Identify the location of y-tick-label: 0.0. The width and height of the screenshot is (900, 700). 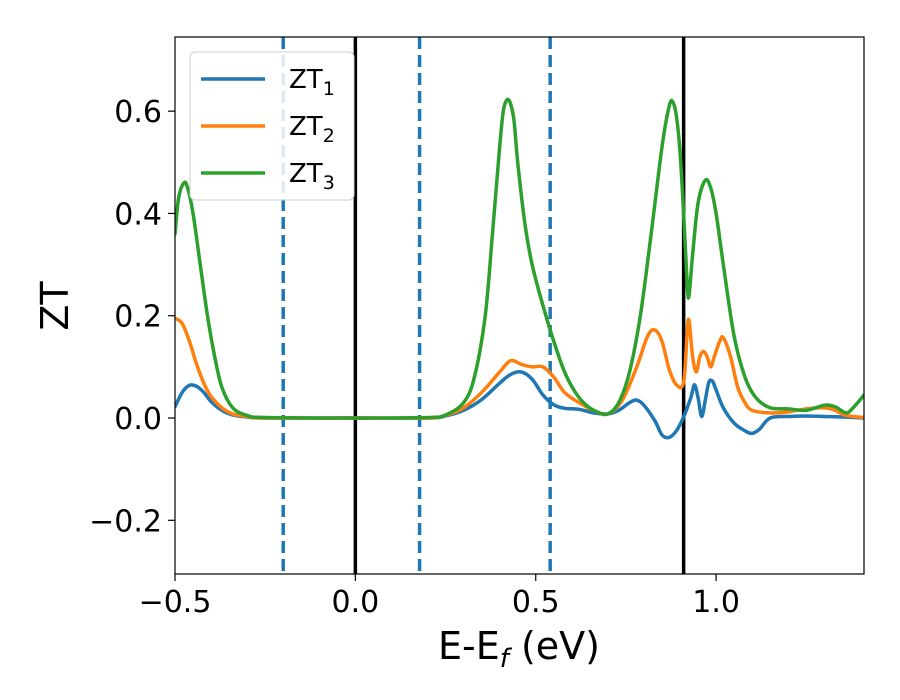
(138, 419).